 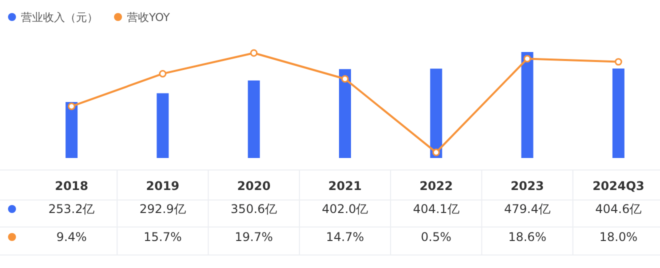 What do you see at coordinates (618, 186) in the screenshot?
I see `x-tick-label: 2024Q3` at bounding box center [618, 186].